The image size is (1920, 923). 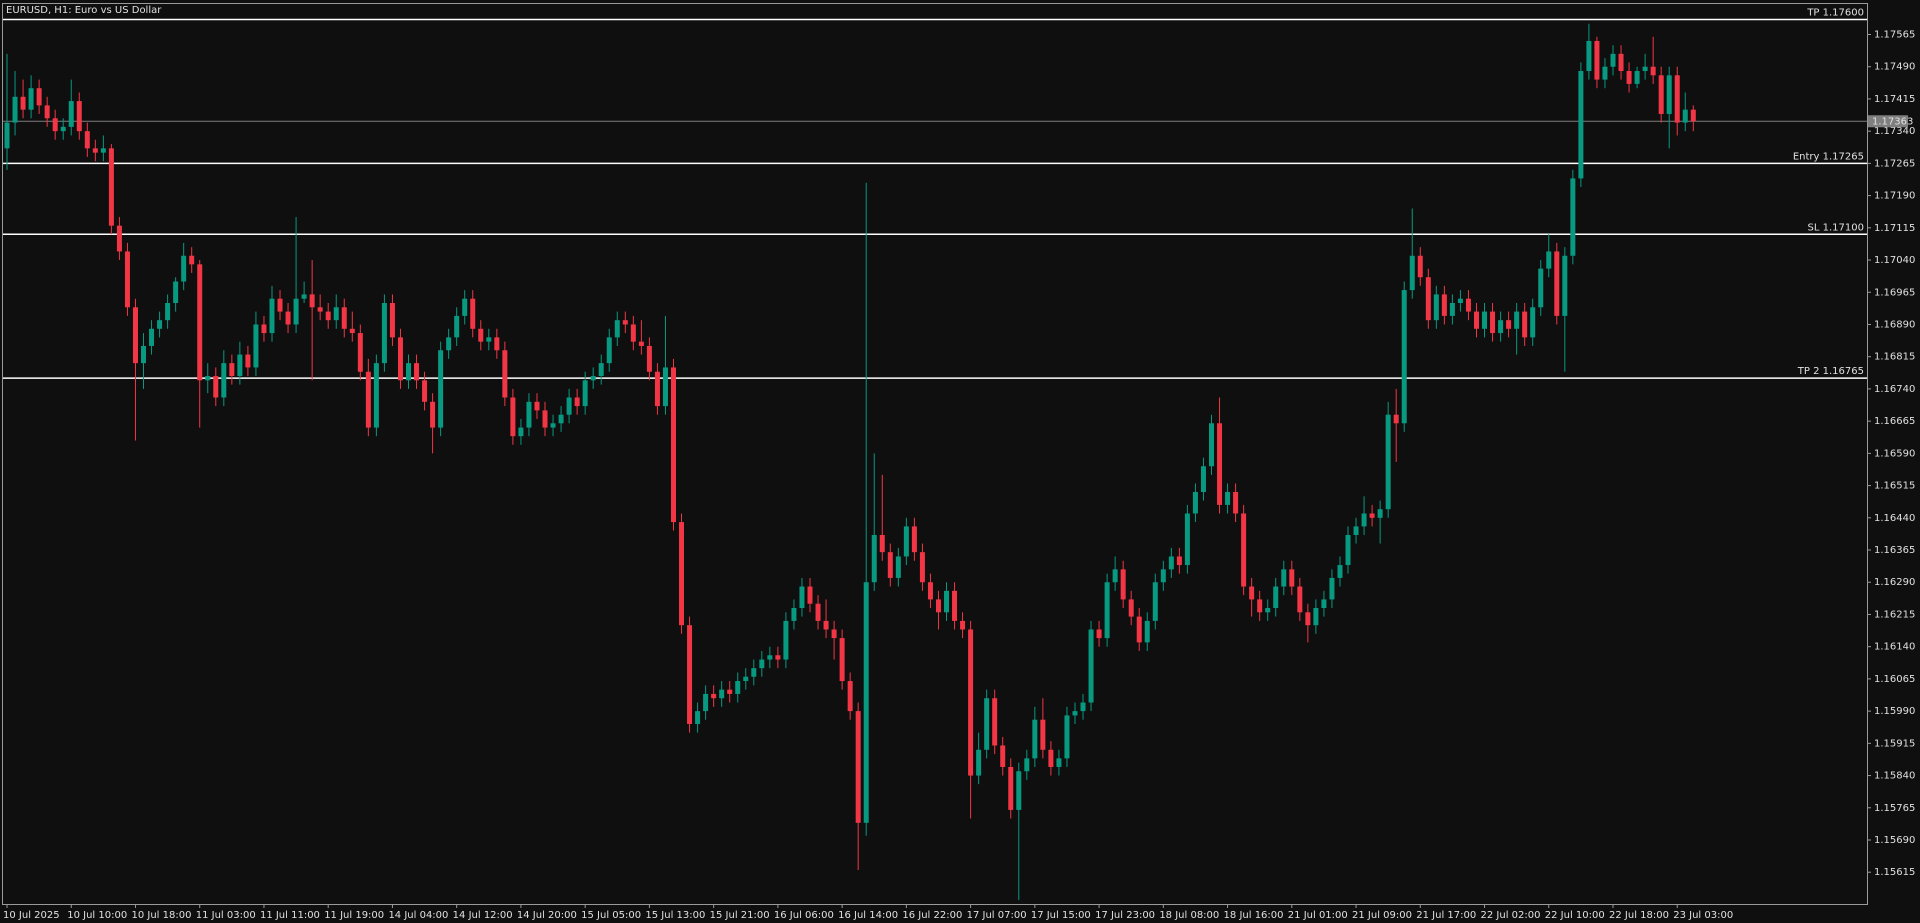 What do you see at coordinates (1894, 131) in the screenshot?
I see `y-tick-label: 1.17340` at bounding box center [1894, 131].